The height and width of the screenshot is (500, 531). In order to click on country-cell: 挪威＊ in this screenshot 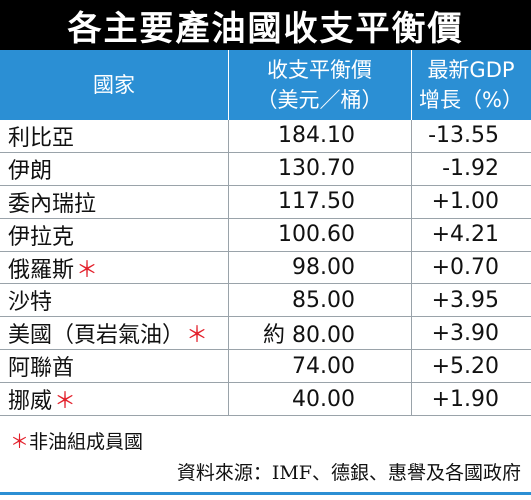, I will do `click(42, 399)`.